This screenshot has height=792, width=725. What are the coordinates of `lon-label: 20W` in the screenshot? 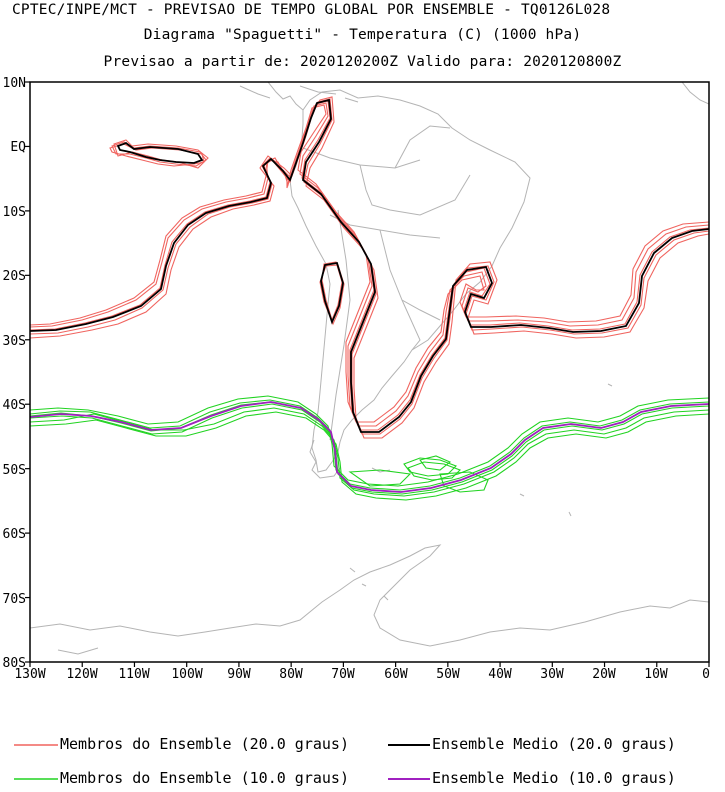 It's located at (604, 674).